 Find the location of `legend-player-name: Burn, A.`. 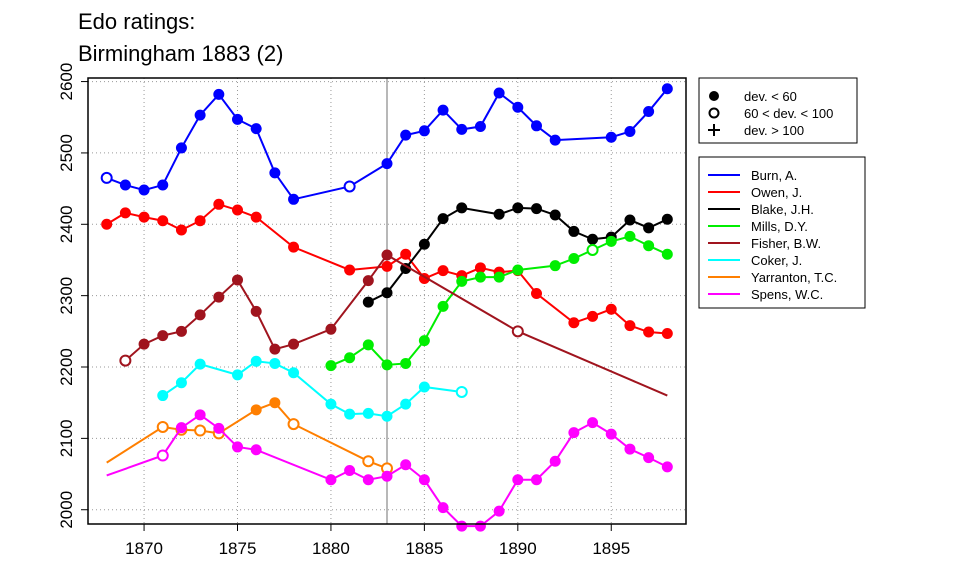

legend-player-name: Burn, A. is located at coordinates (774, 175).